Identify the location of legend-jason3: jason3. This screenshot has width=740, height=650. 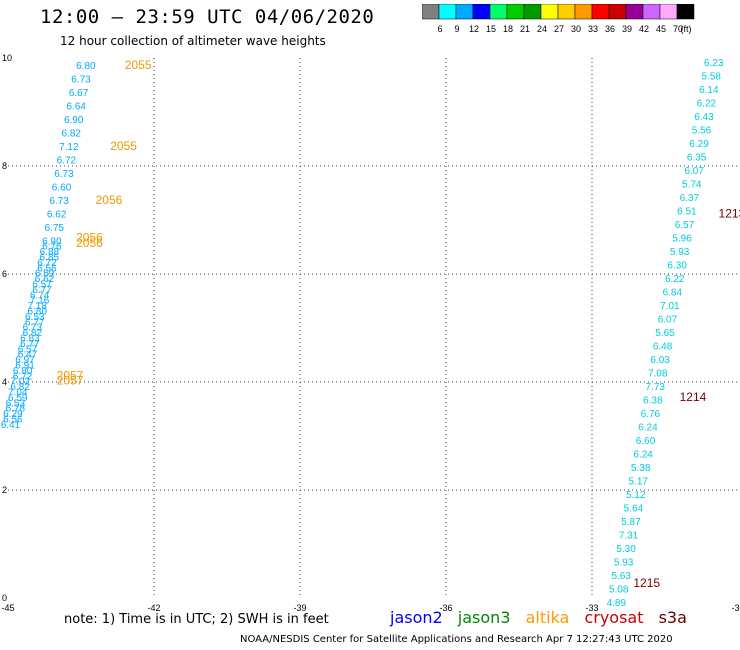
(484, 617).